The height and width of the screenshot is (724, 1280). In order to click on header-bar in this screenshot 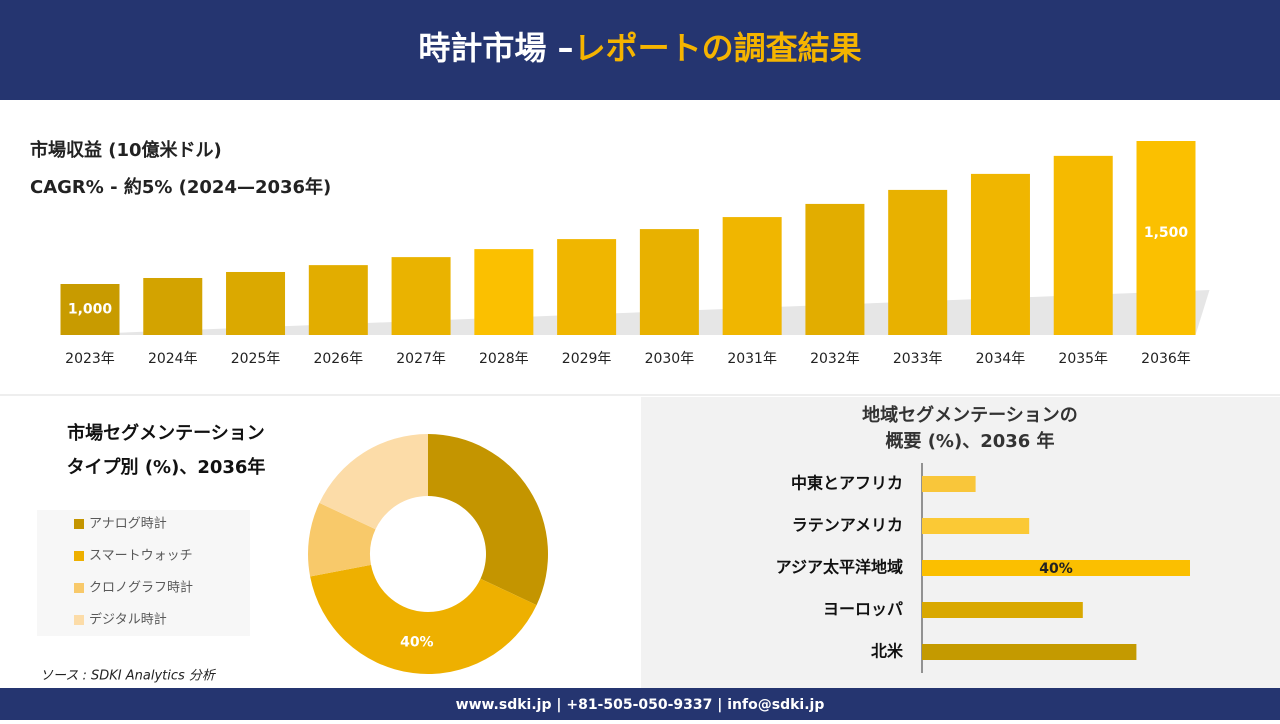, I will do `click(640, 50)`.